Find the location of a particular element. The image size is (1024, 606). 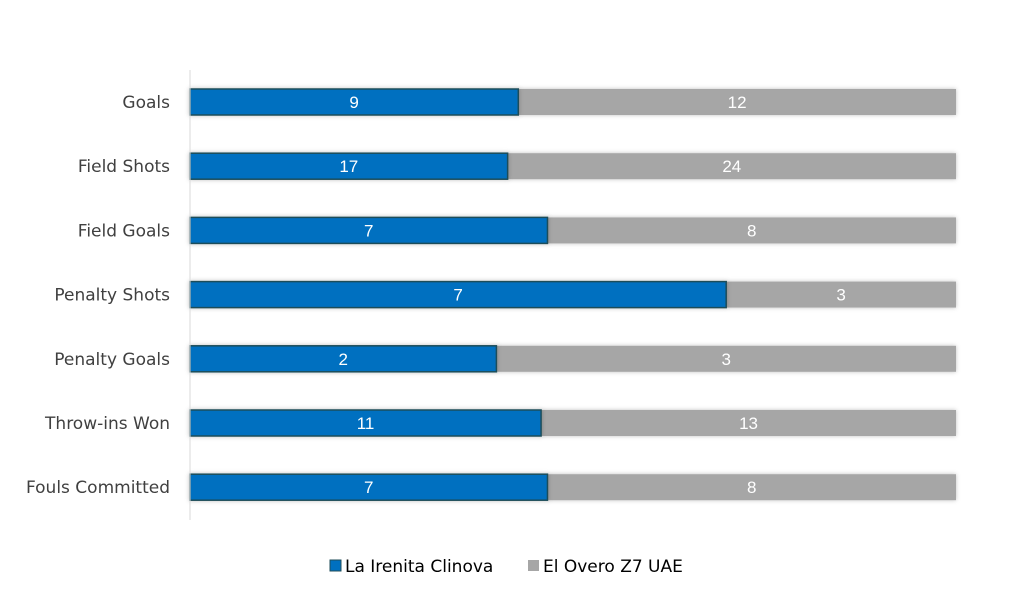

legend: La Irenita Clinova El Overo Z7 UAE is located at coordinates (506, 567).